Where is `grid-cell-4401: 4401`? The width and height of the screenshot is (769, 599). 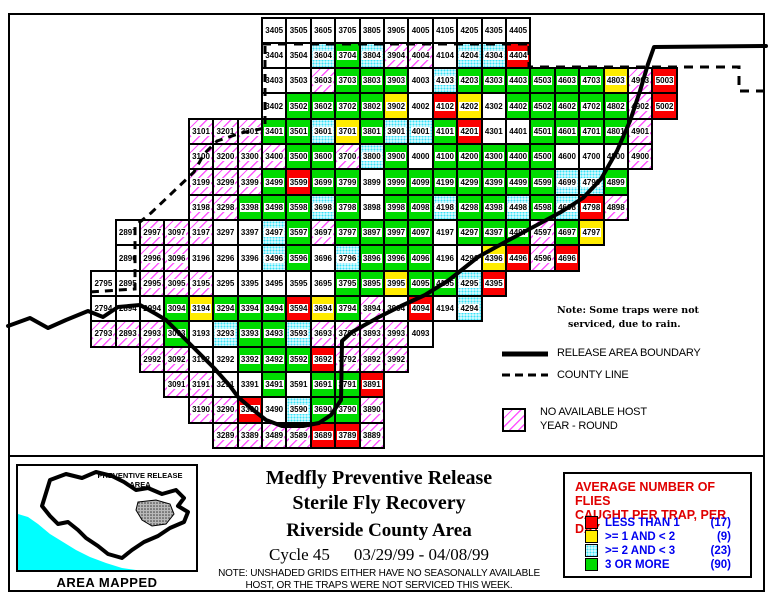 grid-cell-4401: 4401 is located at coordinates (518, 131).